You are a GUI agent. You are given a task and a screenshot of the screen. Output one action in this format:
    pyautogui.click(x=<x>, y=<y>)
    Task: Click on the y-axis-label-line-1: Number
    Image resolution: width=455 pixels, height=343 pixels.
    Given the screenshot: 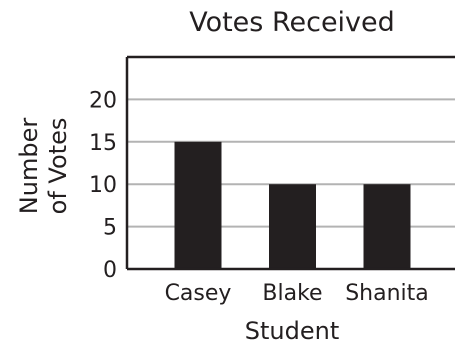 What is the action you would take?
    pyautogui.click(x=29, y=166)
    